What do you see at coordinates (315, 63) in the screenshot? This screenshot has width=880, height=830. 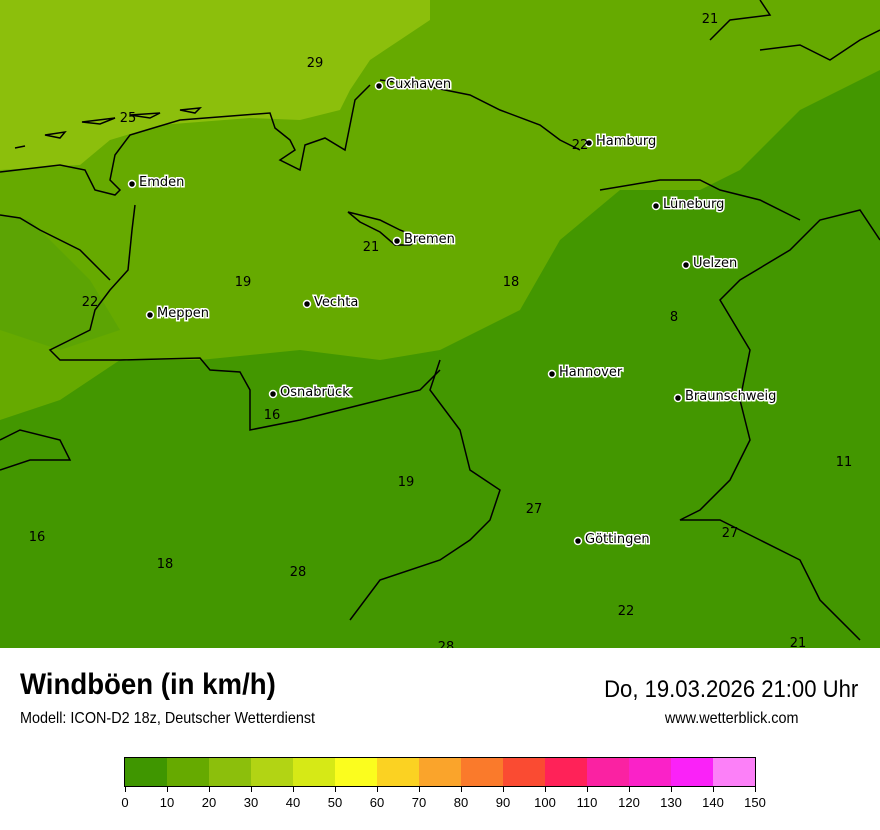 I see `gust-value-label: 29` at bounding box center [315, 63].